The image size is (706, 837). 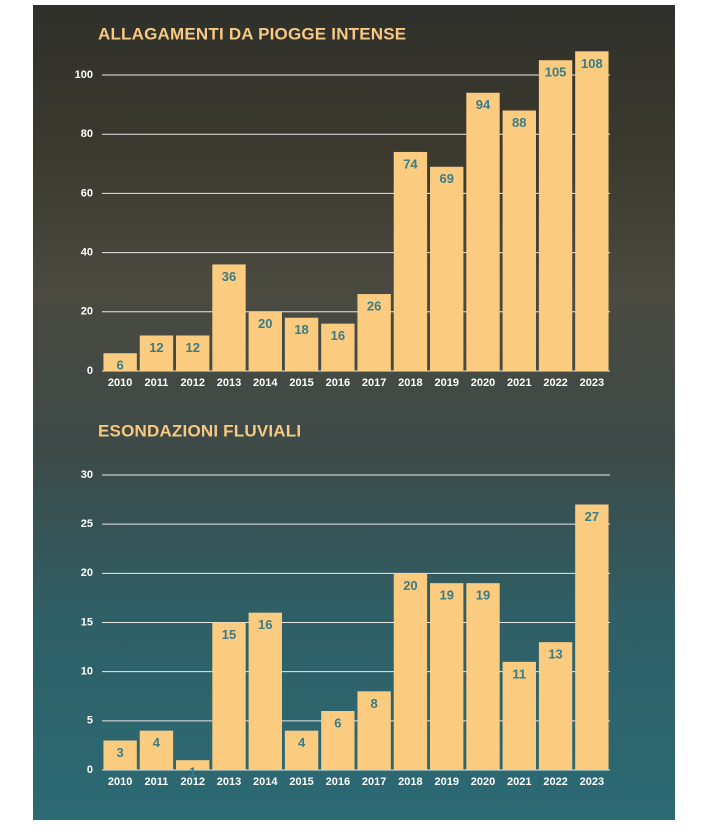 What do you see at coordinates (555, 654) in the screenshot?
I see `value-label: 13` at bounding box center [555, 654].